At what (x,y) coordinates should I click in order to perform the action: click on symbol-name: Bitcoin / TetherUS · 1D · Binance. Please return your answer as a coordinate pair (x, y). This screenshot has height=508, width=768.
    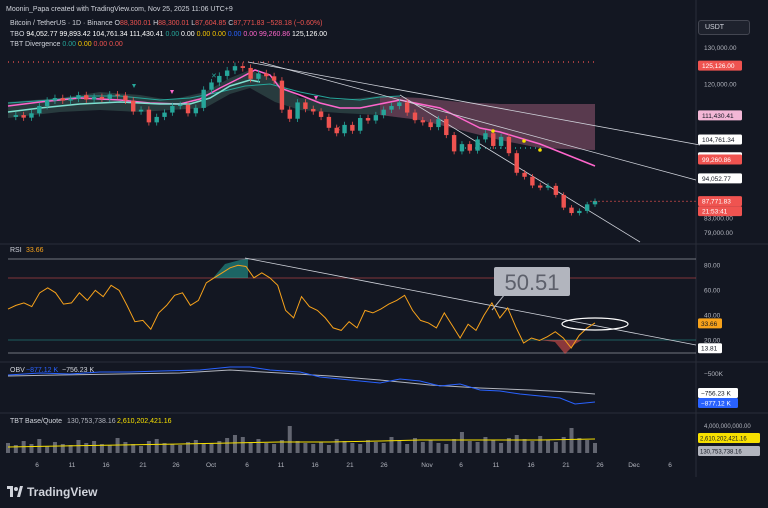
    Looking at the image, I should click on (61, 23).